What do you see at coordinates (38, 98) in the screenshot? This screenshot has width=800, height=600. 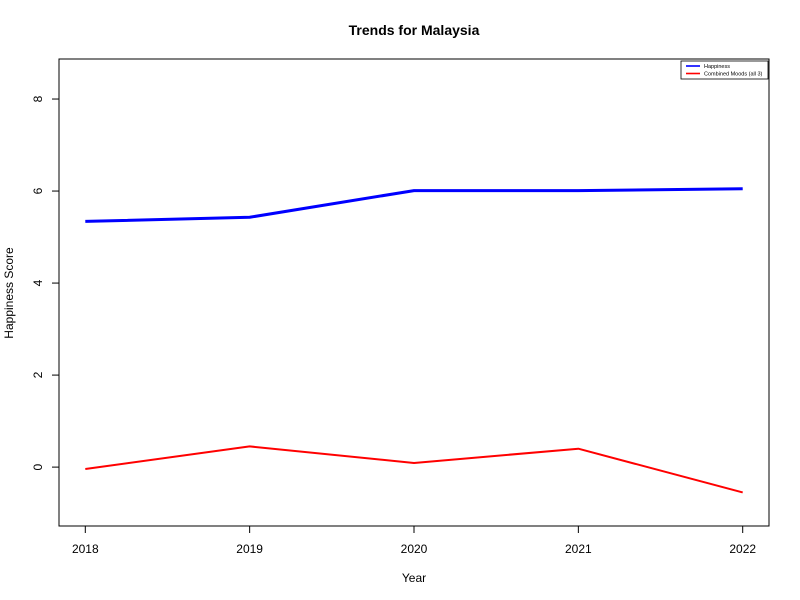 I see `y-tick-label: 8` at bounding box center [38, 98].